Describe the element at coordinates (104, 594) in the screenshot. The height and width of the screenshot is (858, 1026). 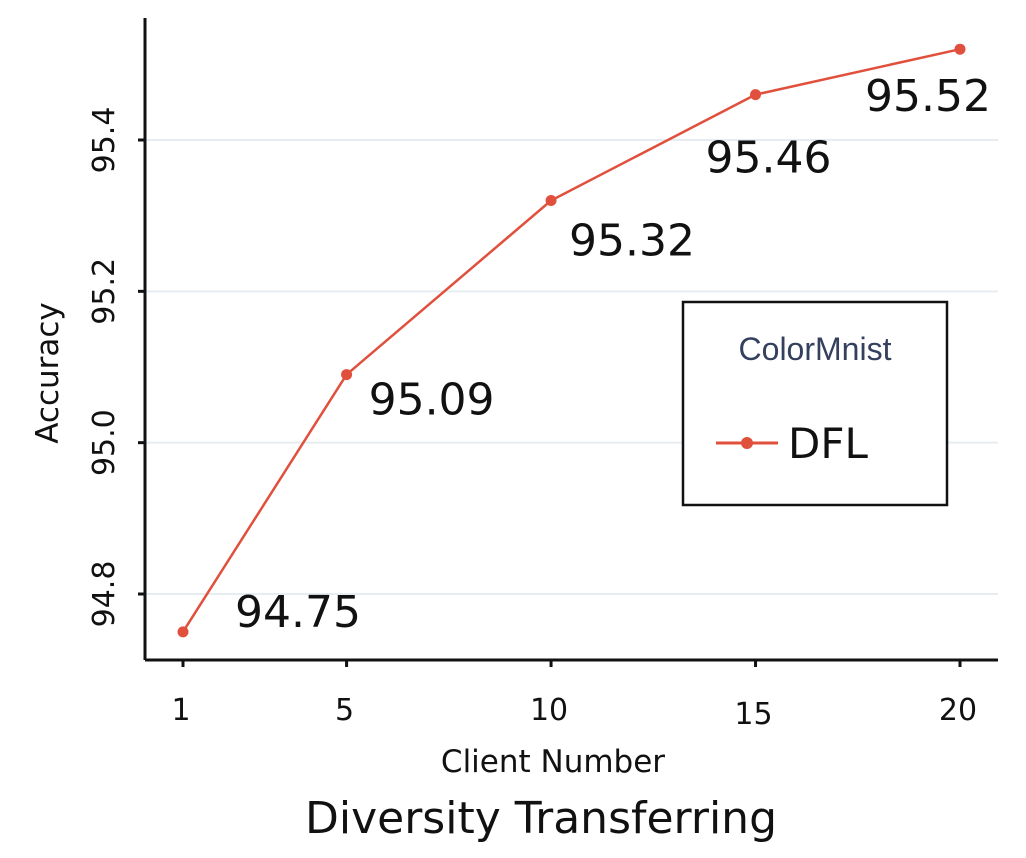
I see `y-tick-label-0: 94.8` at that location.